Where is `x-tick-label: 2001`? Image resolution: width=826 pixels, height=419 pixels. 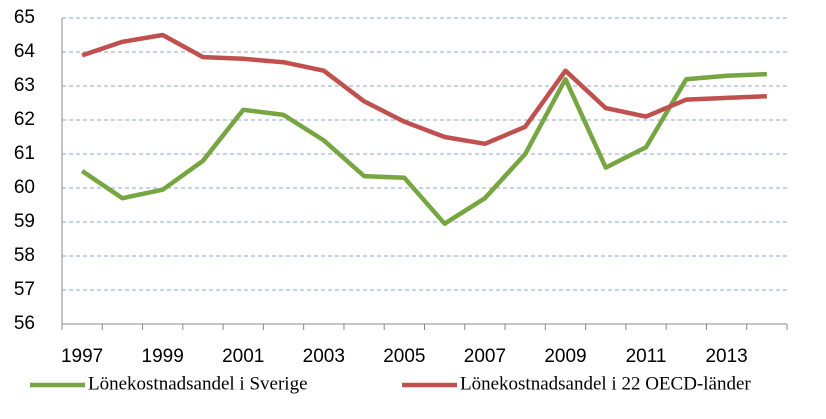 x-tick-label: 2001 is located at coordinates (243, 356).